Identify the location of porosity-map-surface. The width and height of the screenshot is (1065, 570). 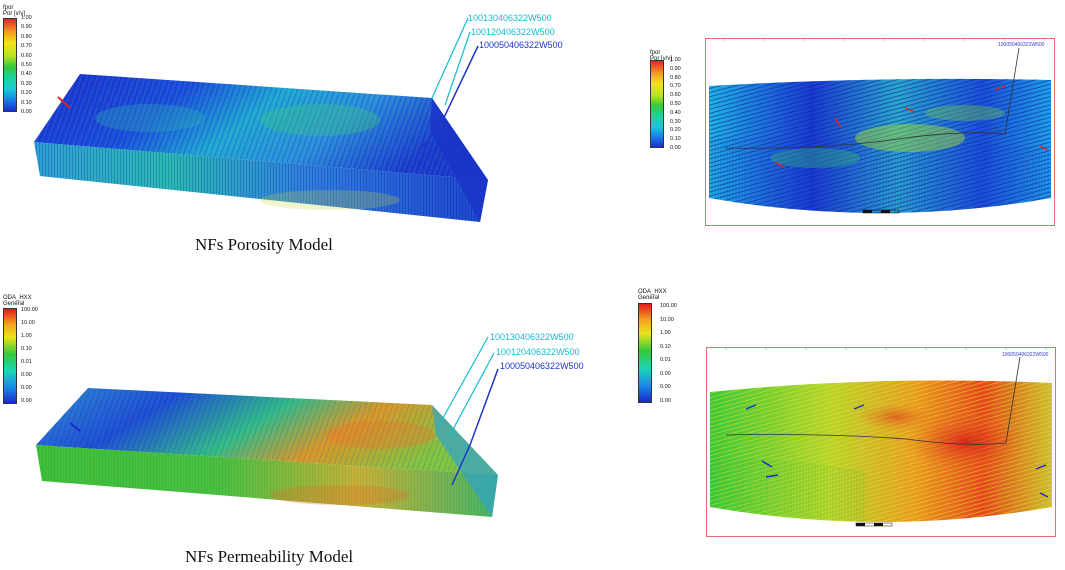
(880, 126).